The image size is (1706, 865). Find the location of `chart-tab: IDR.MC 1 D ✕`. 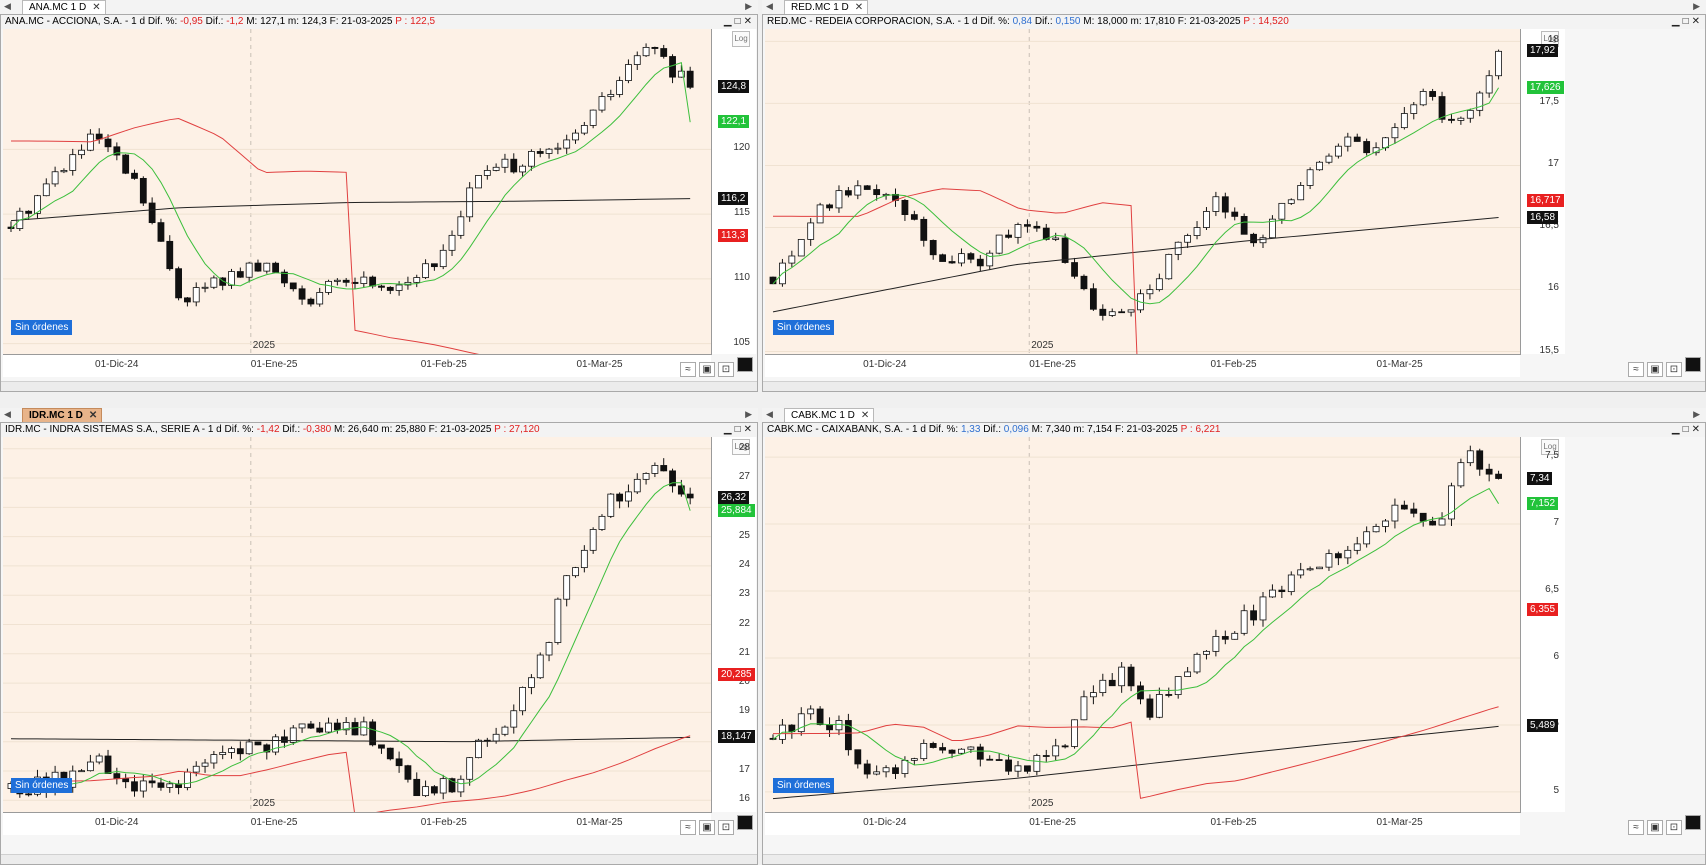

chart-tab: IDR.MC 1 D ✕ is located at coordinates (62, 415).